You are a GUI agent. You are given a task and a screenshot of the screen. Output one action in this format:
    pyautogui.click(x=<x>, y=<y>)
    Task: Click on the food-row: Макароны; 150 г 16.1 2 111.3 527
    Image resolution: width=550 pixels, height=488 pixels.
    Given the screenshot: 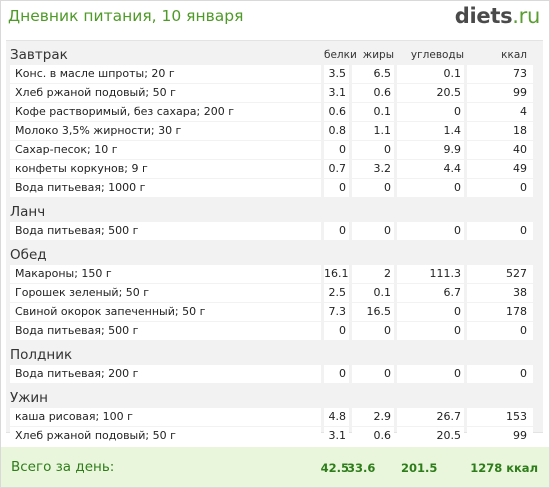 What is the action you would take?
    pyautogui.click(x=274, y=274)
    